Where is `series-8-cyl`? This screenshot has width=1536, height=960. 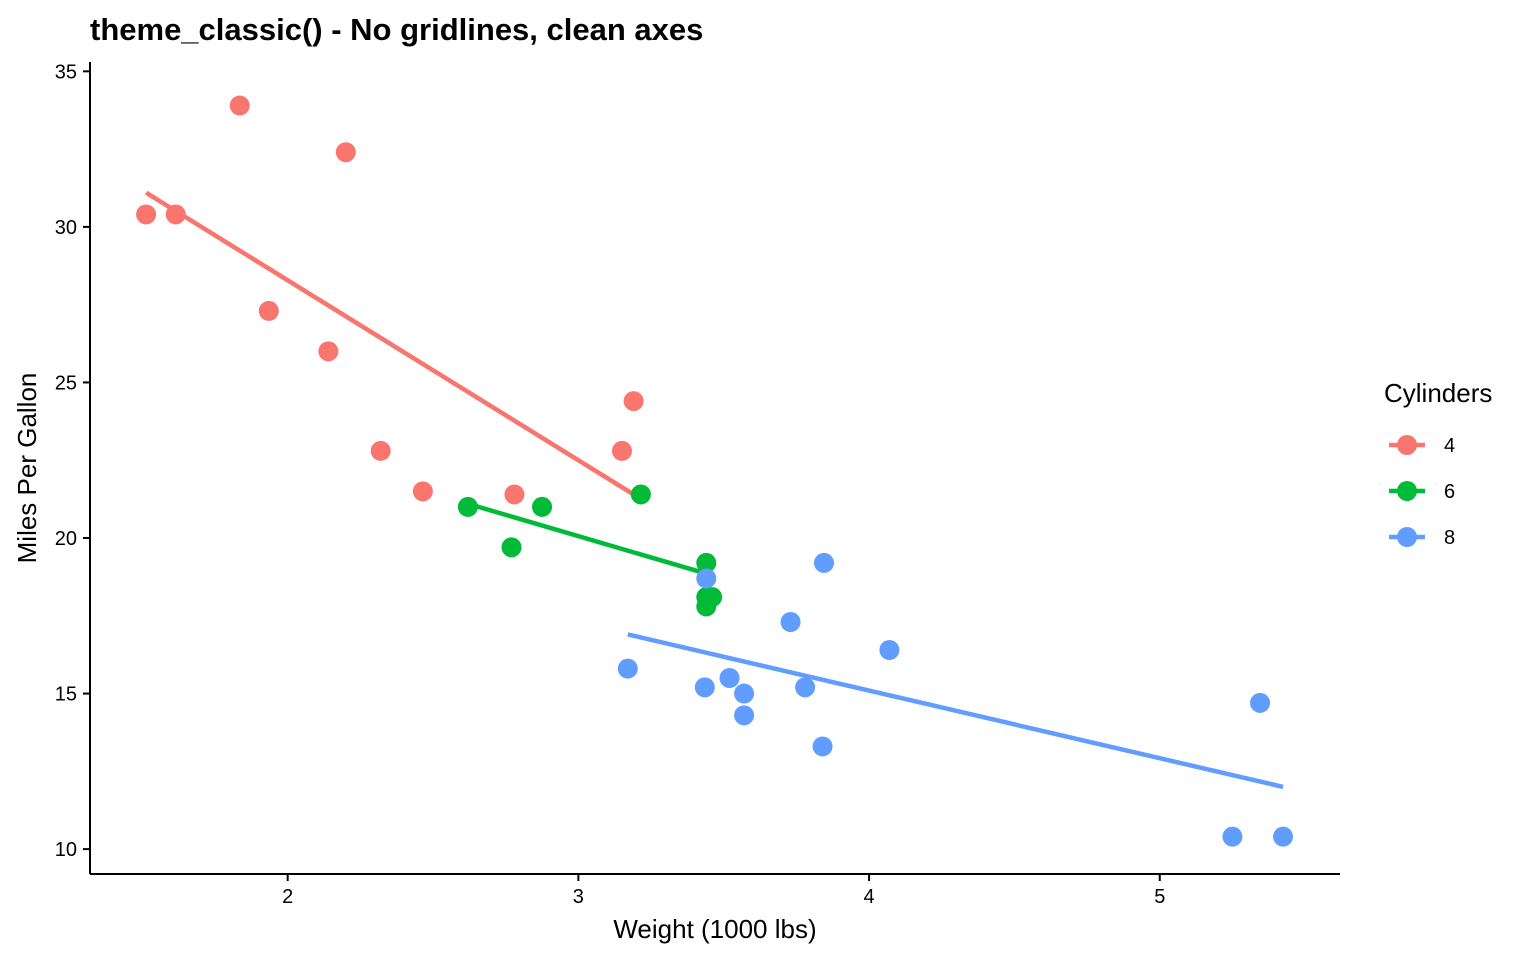 series-8-cyl is located at coordinates (955, 699).